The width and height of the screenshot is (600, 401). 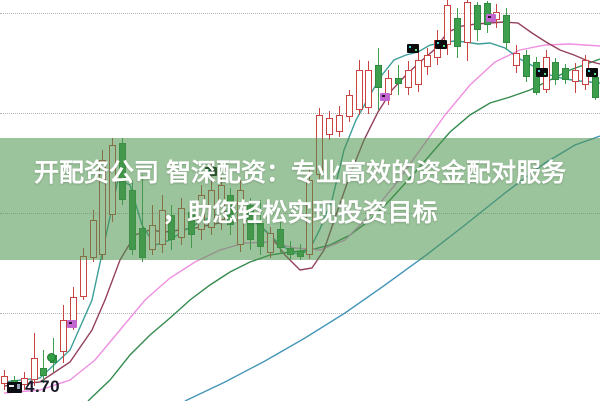 What do you see at coordinates (300, 173) in the screenshot?
I see `headline-line-1: 开配资公司 智深配资：专业高效的资金配对服务` at bounding box center [300, 173].